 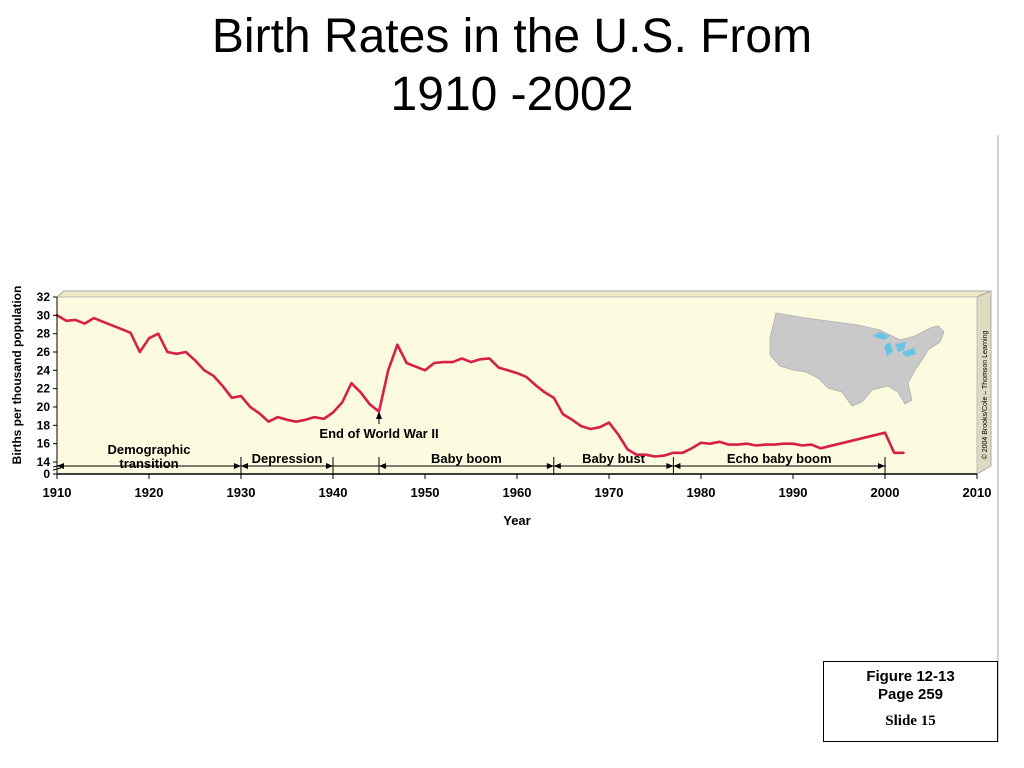 I want to click on y-tick-label: 30, so click(x=44, y=315).